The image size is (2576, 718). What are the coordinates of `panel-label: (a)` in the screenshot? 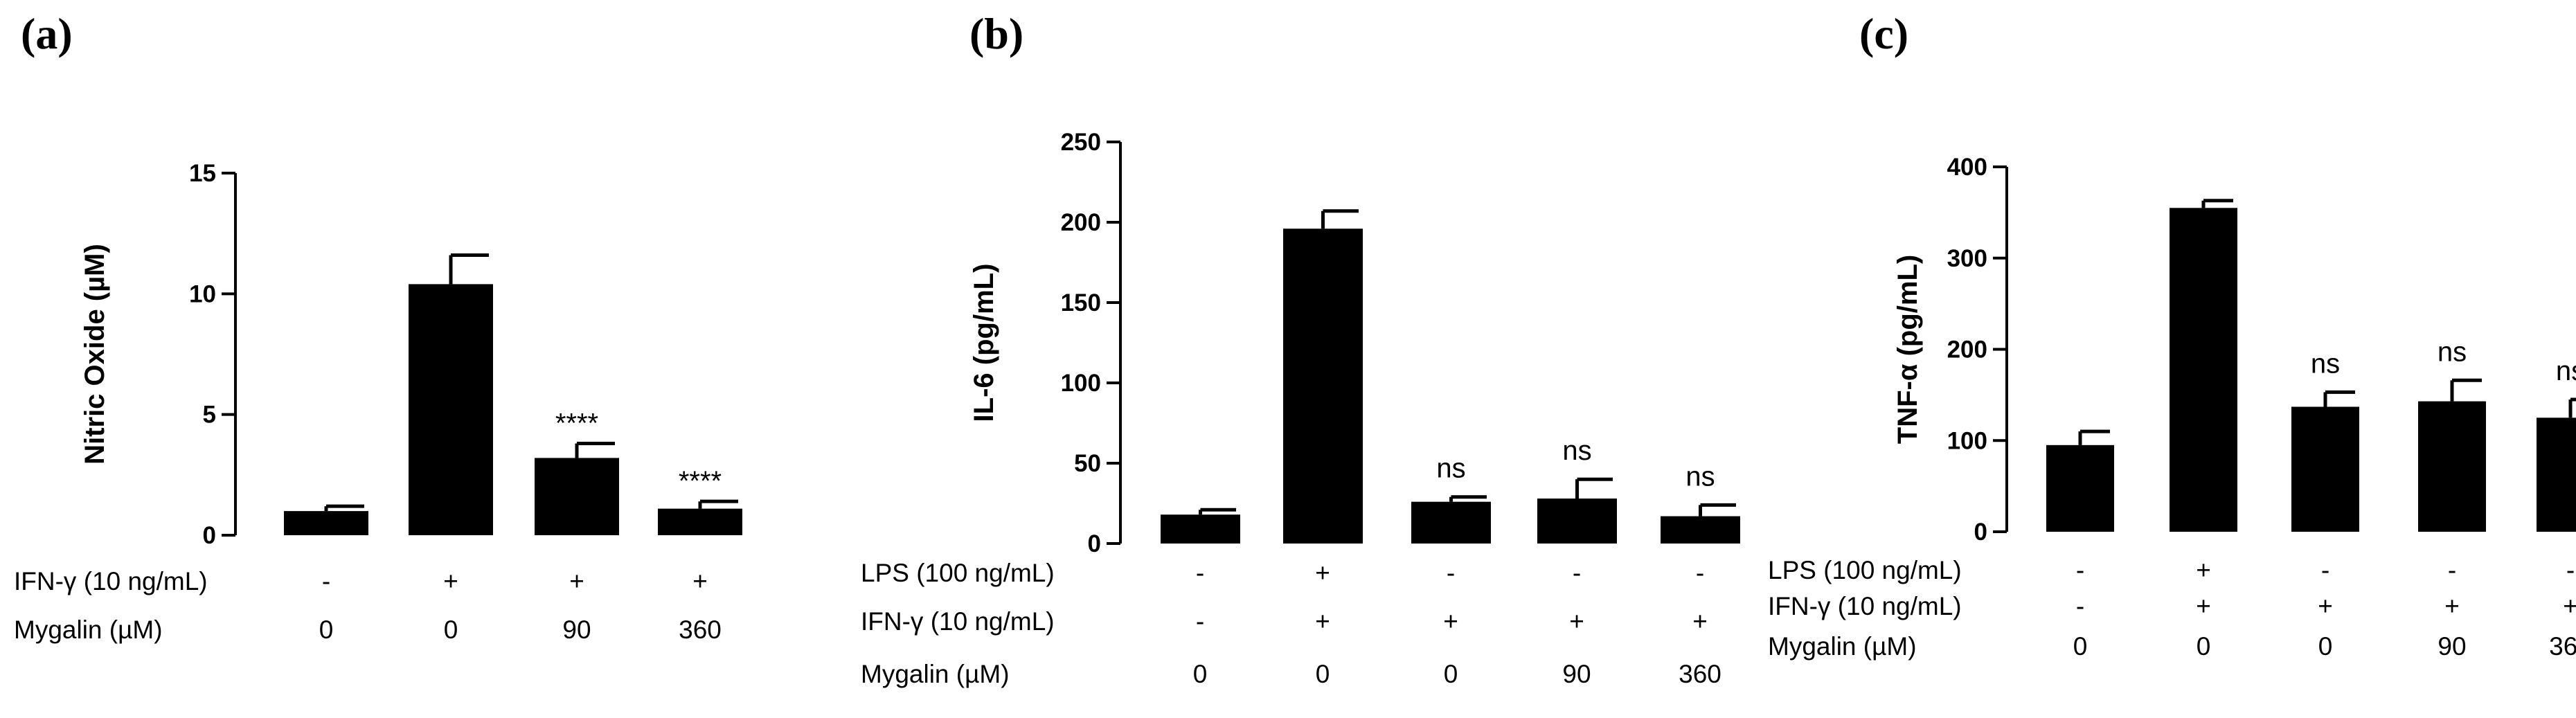 It's located at (47, 33).